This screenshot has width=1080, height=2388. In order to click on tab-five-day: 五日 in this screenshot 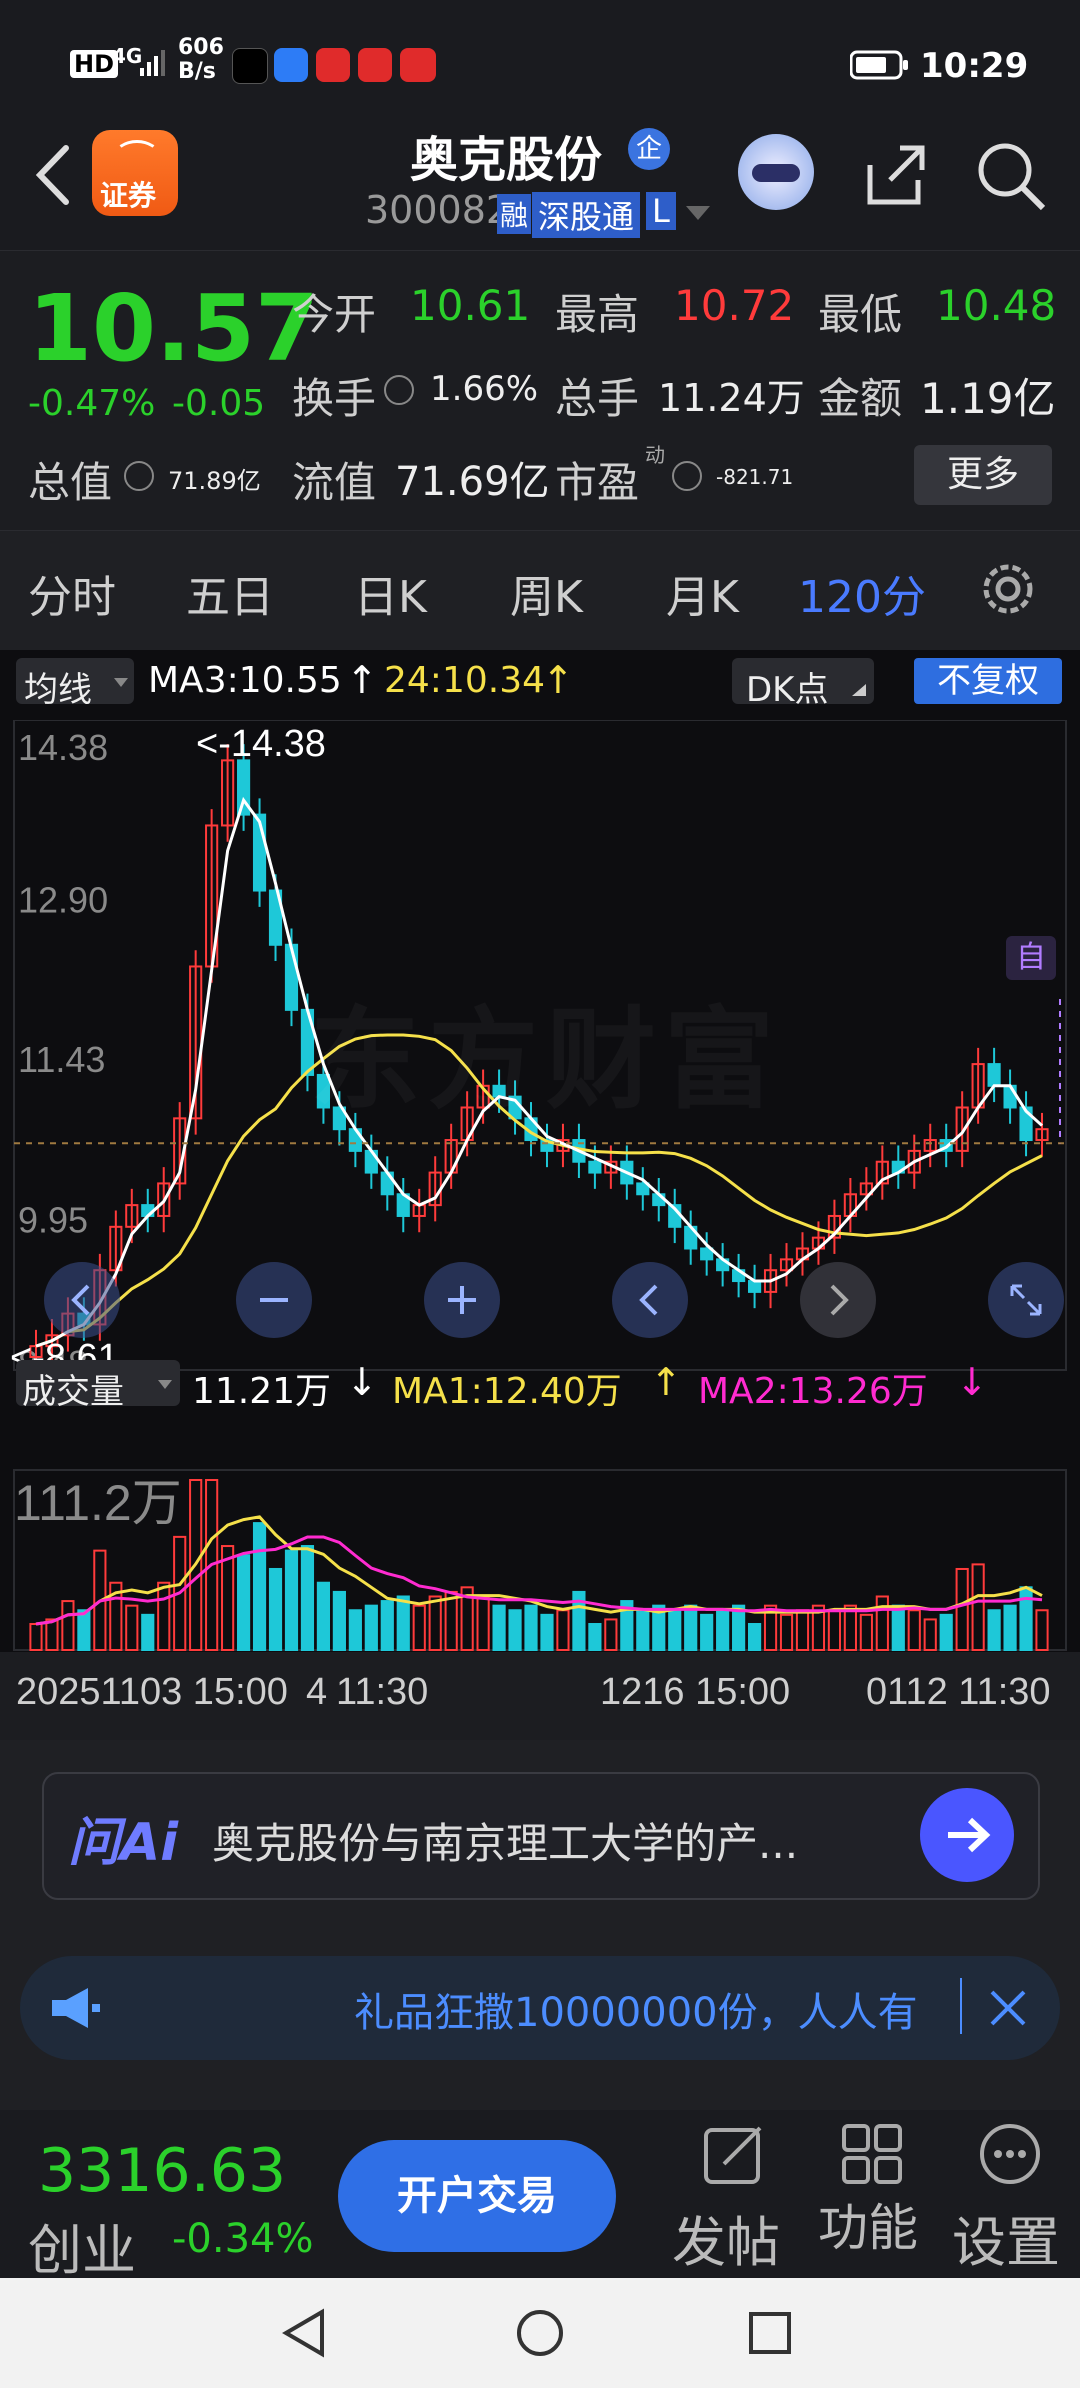, I will do `click(230, 597)`.